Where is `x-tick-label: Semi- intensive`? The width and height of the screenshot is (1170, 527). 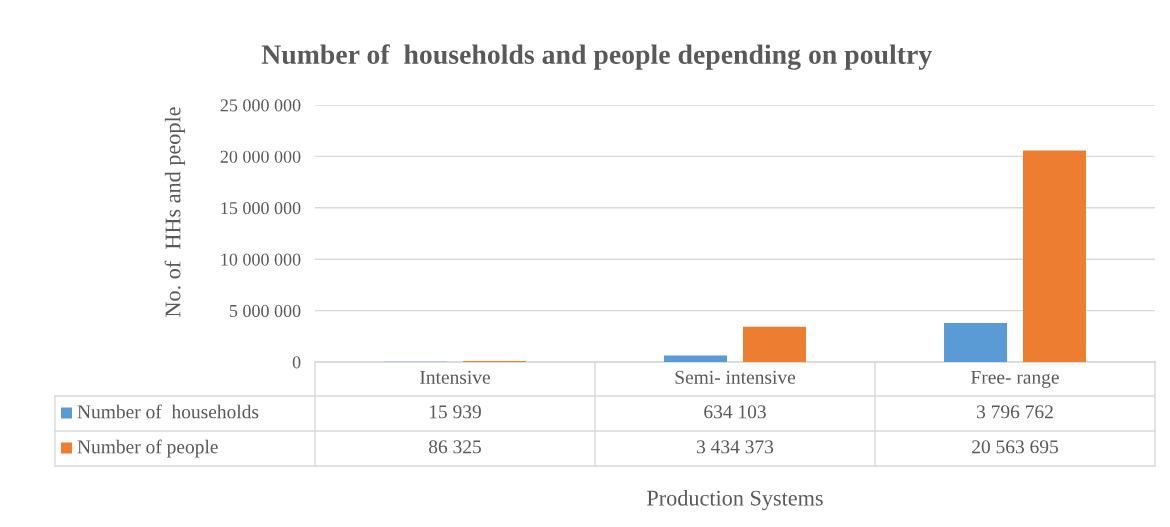 x-tick-label: Semi- intensive is located at coordinates (735, 377).